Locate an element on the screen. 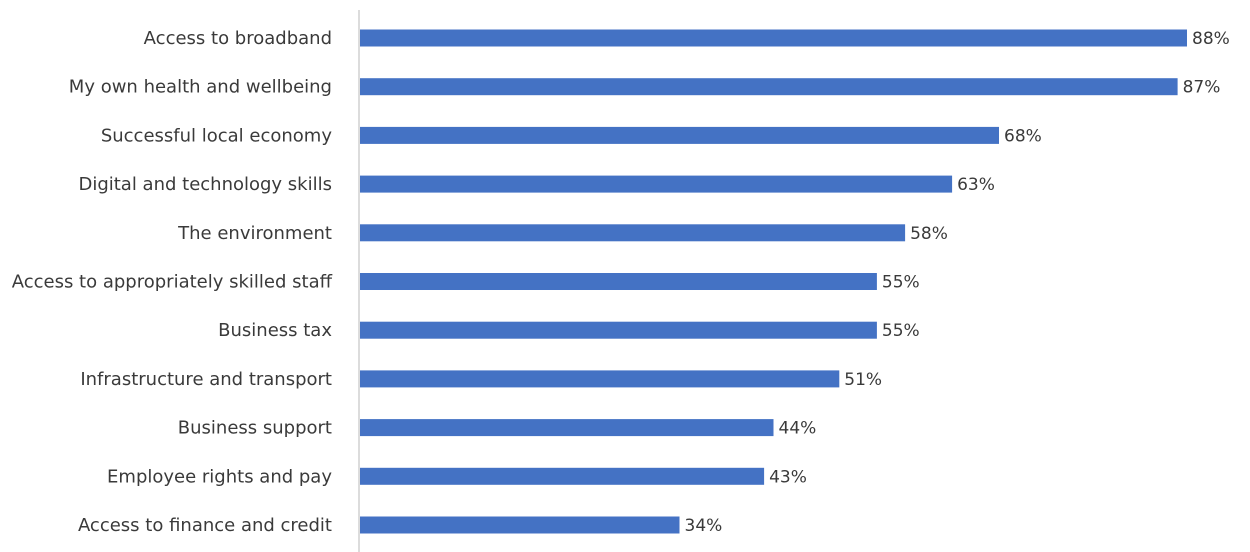  value-label: 68% is located at coordinates (1023, 136).